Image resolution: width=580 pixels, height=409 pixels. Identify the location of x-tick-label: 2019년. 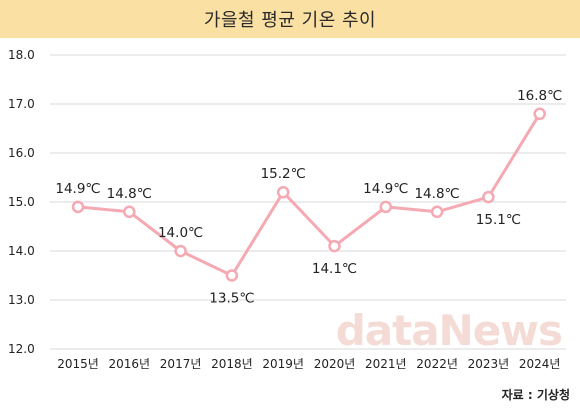
(283, 364).